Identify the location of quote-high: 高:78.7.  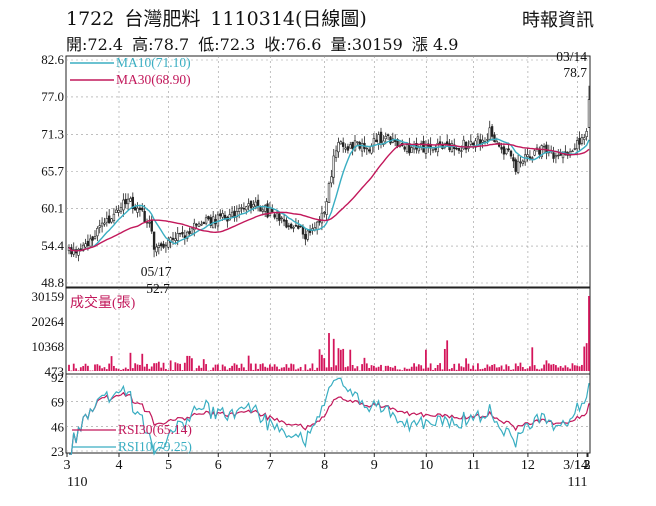
(161, 44).